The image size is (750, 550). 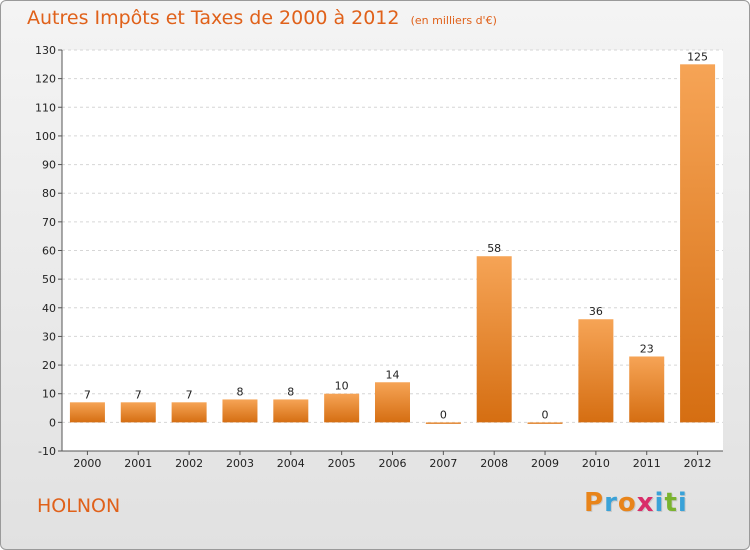 What do you see at coordinates (47, 451) in the screenshot?
I see `y-tick-label: -10` at bounding box center [47, 451].